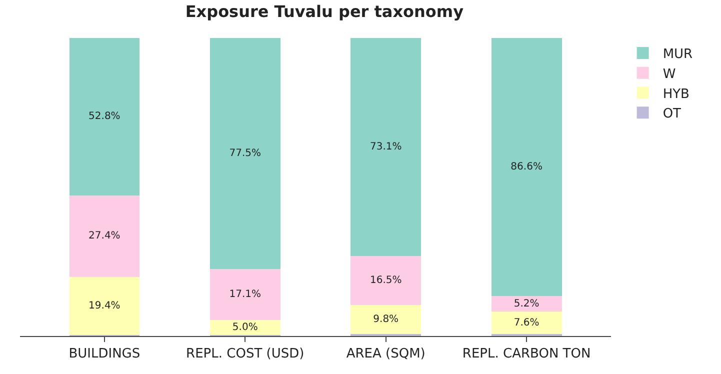 The image size is (721, 374). I want to click on data-label: 9.8%, so click(386, 320).